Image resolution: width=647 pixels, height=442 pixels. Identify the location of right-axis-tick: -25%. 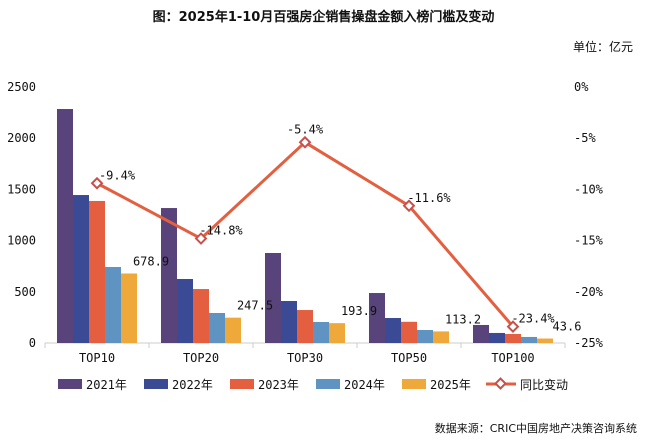
(589, 343).